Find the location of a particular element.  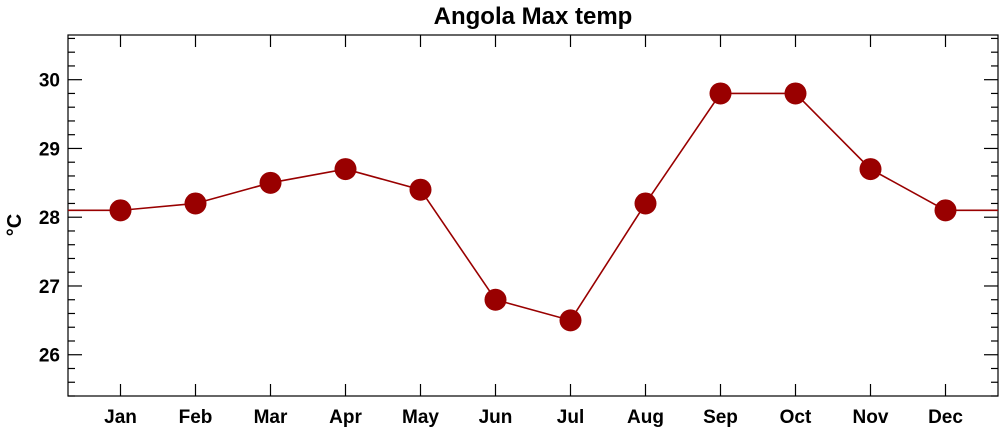

x-tick-label-oct: Oct is located at coordinates (796, 417).